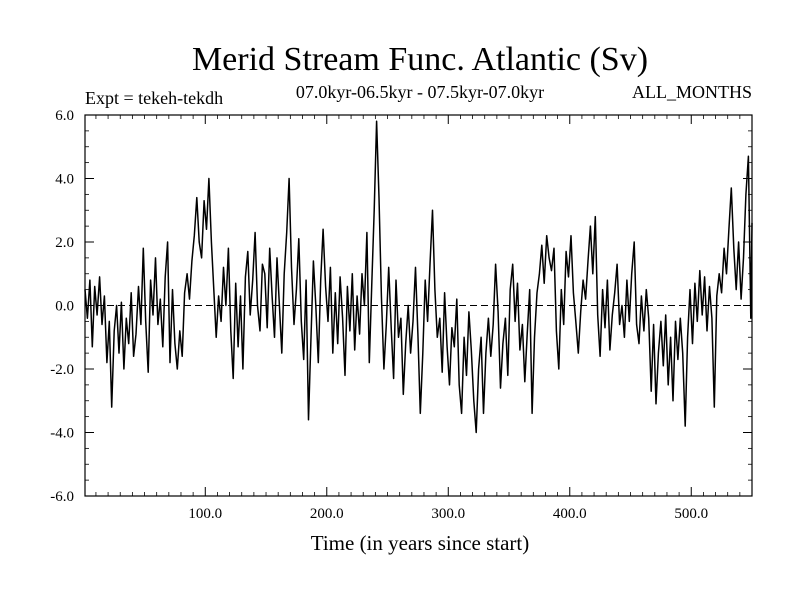 Image resolution: width=800 pixels, height=600 pixels. Describe the element at coordinates (420, 543) in the screenshot. I see `x-axis-label: Time (in years since start)` at that location.